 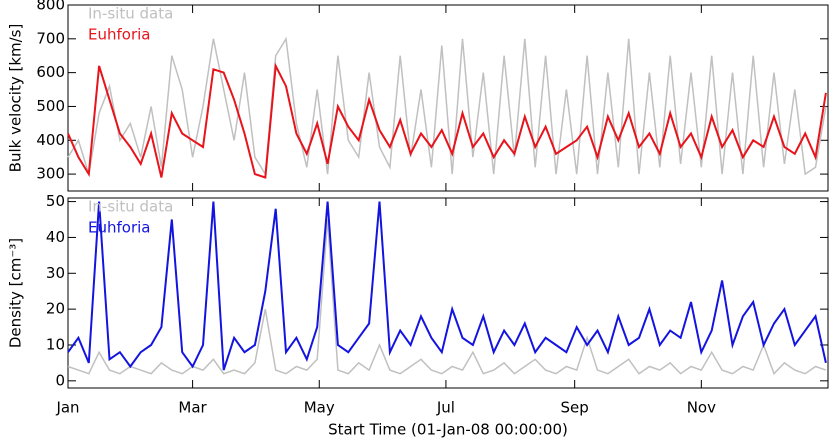 What do you see at coordinates (448, 430) in the screenshot?
I see `x-axis-label: Start Time (01-Jan-08 00:00:00)` at bounding box center [448, 430].